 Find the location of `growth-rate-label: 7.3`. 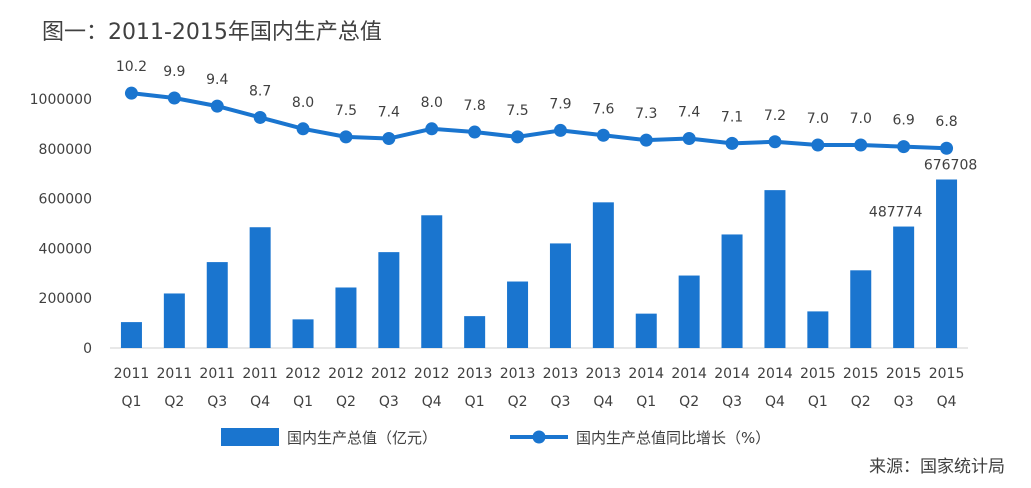

growth-rate-label: 7.3 is located at coordinates (646, 114).